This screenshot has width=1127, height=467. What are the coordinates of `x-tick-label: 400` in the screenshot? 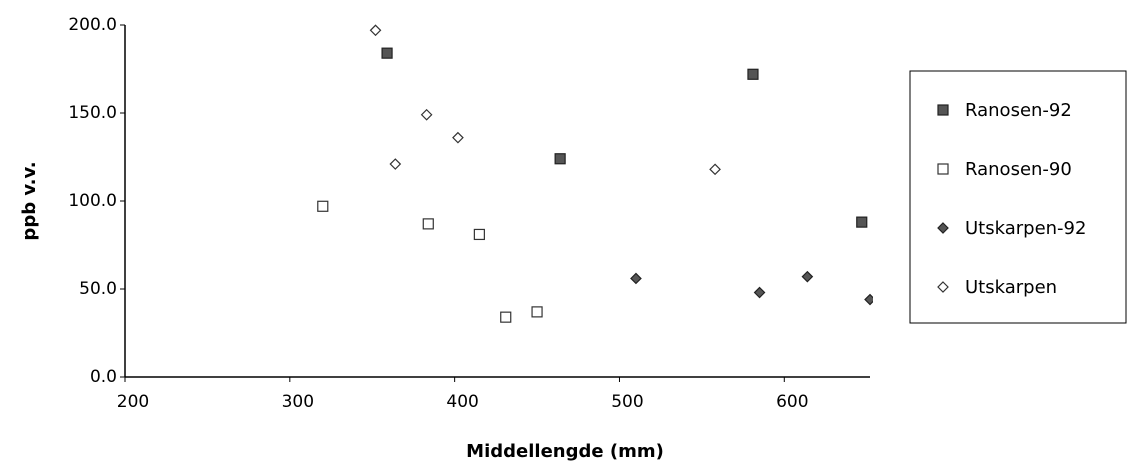 It's located at (462, 402).